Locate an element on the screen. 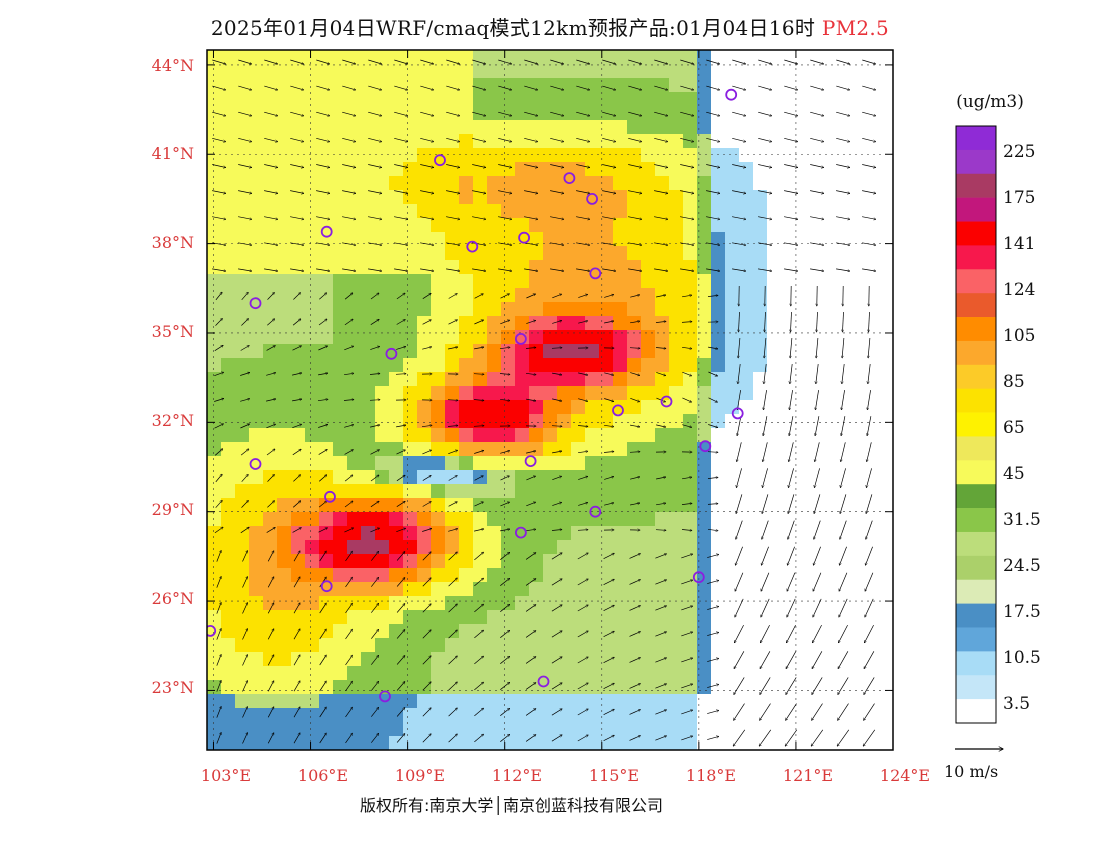 This screenshot has height=850, width=1100. color-legend is located at coordinates (976, 424).